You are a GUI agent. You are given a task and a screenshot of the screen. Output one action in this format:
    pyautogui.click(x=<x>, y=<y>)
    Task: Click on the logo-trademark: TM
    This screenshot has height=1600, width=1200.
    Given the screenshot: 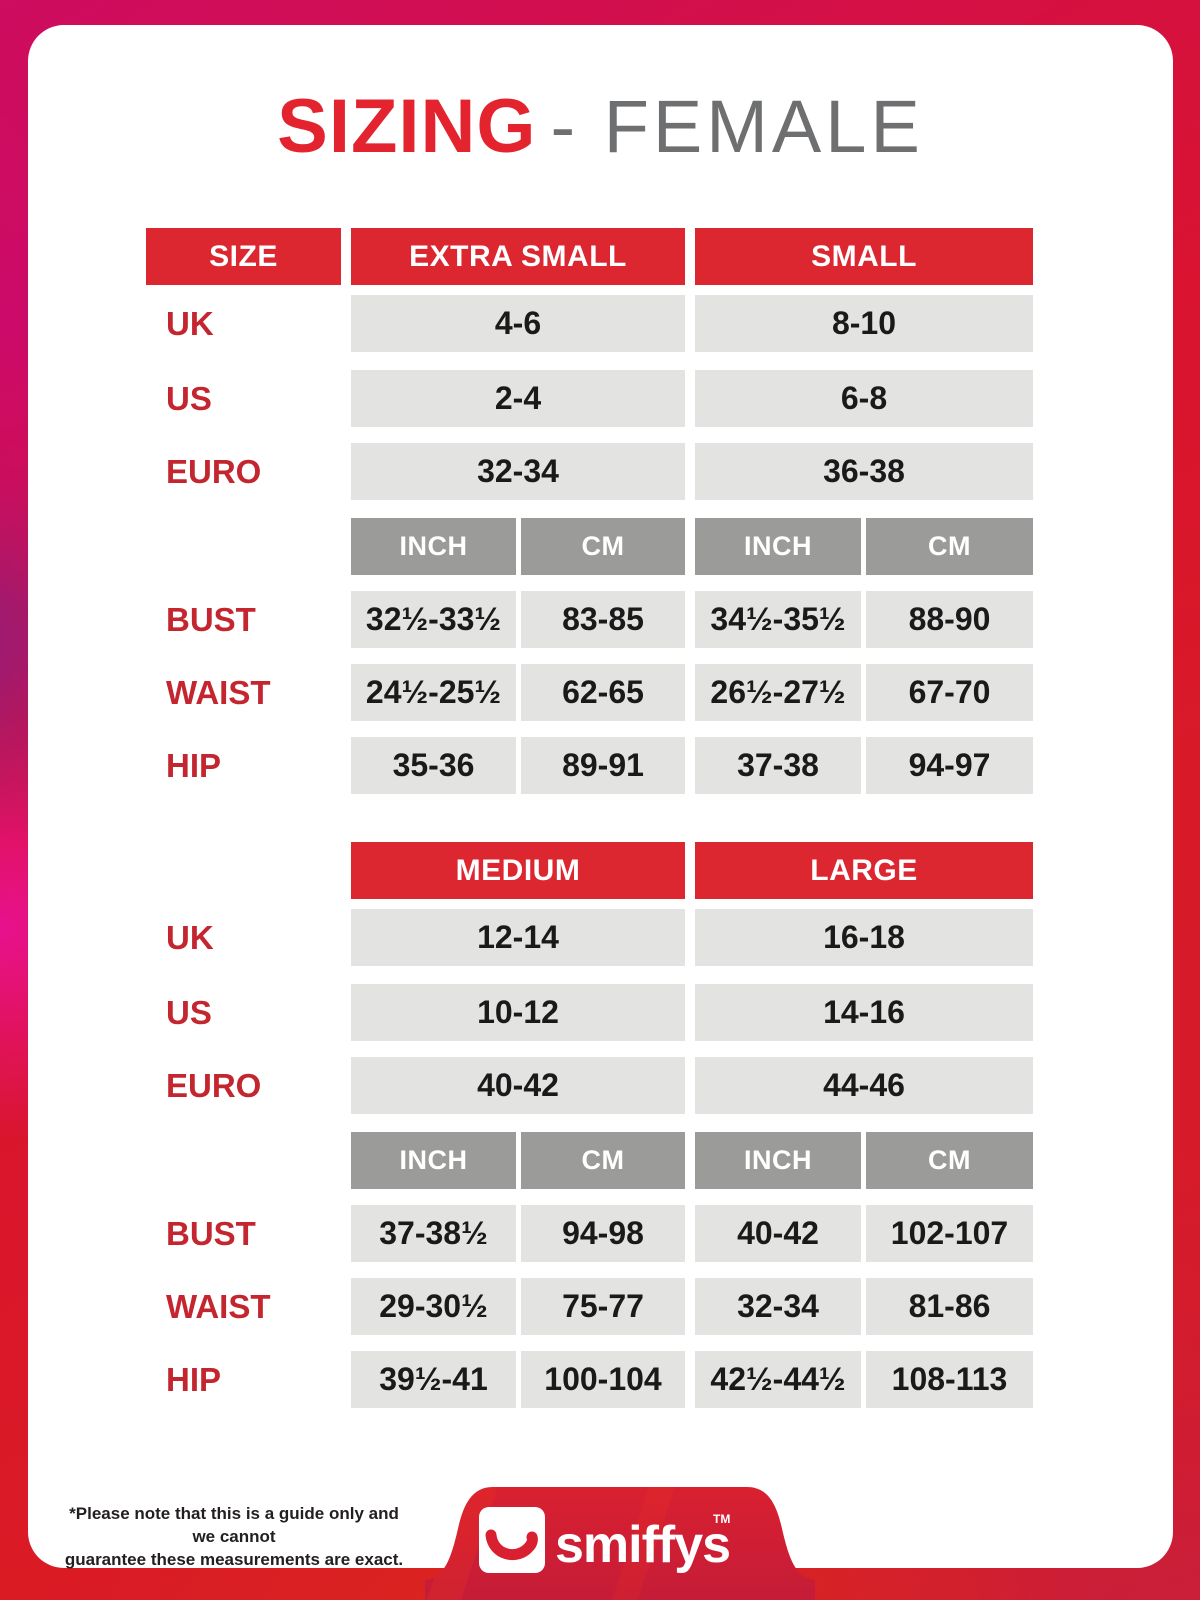 What is the action you would take?
    pyautogui.click(x=721, y=1519)
    